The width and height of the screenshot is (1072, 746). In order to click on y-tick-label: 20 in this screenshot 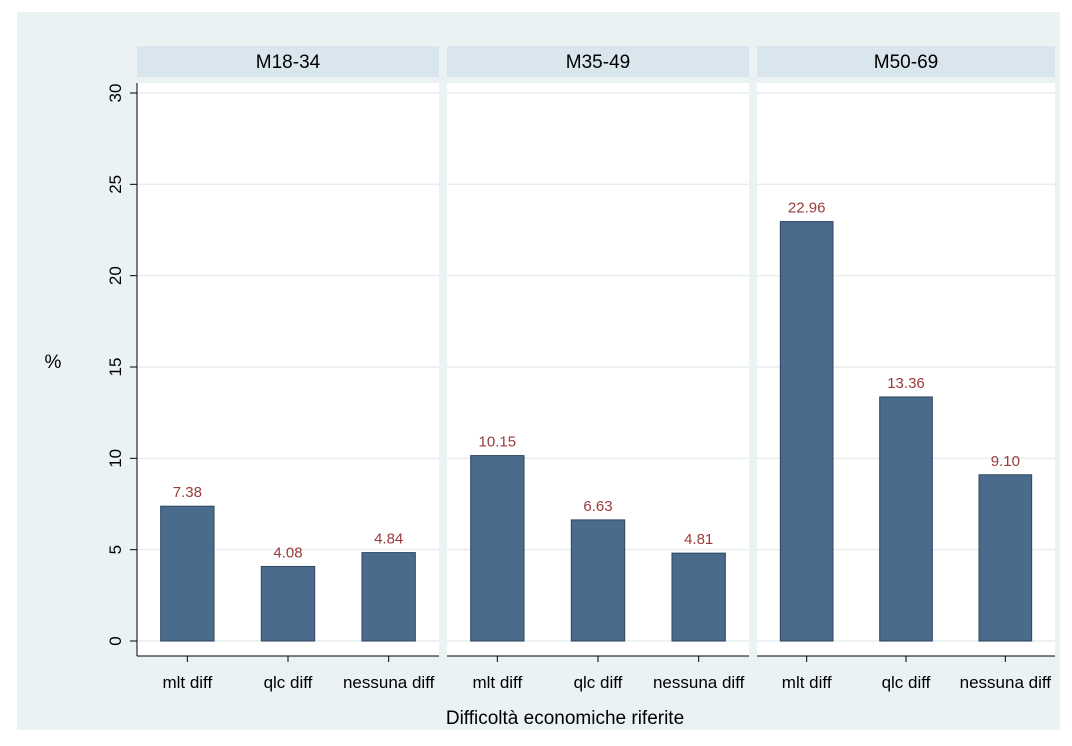, I will do `click(115, 275)`.